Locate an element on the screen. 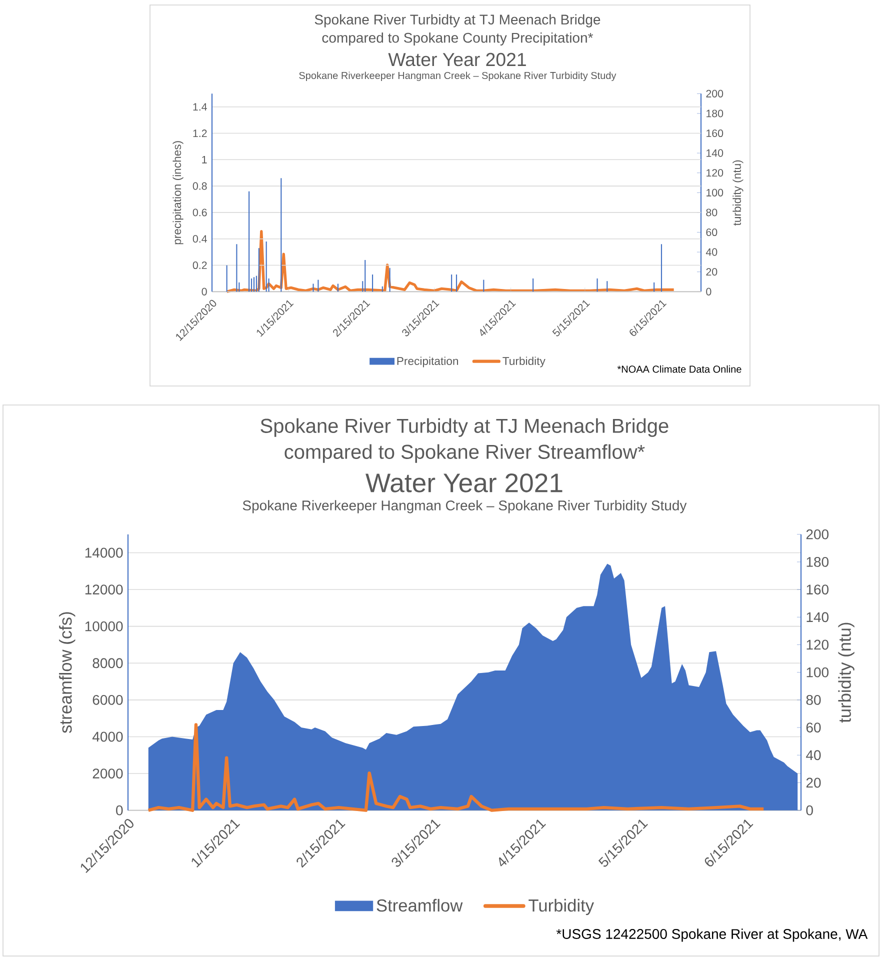  y-tick-label: 1 is located at coordinates (204, 160).